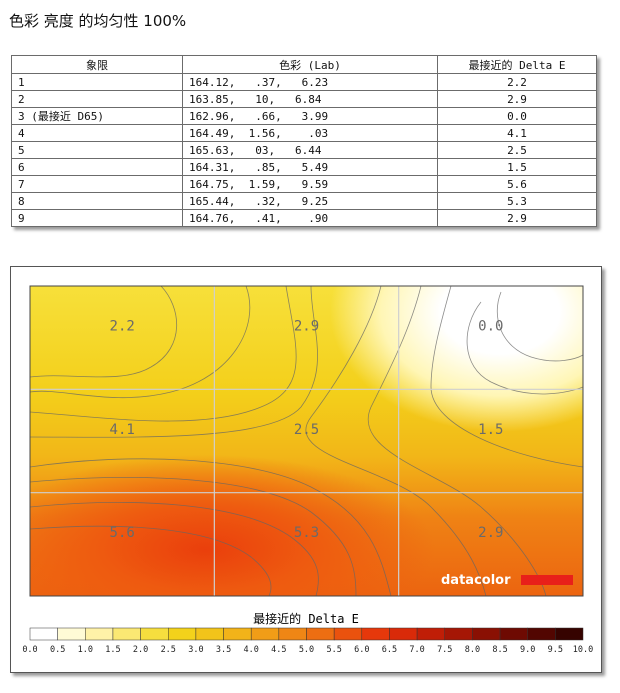 Image resolution: width=620 pixels, height=693 pixels. What do you see at coordinates (310, 201) in the screenshot?
I see `lab-cell: 165.44, .32, 9.25` at bounding box center [310, 201].